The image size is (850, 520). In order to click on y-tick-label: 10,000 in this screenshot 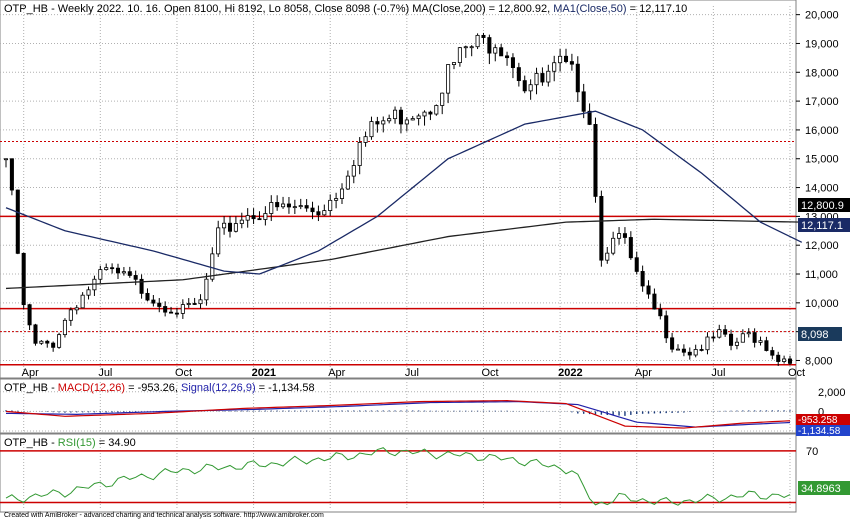, I will do `click(822, 304)`.